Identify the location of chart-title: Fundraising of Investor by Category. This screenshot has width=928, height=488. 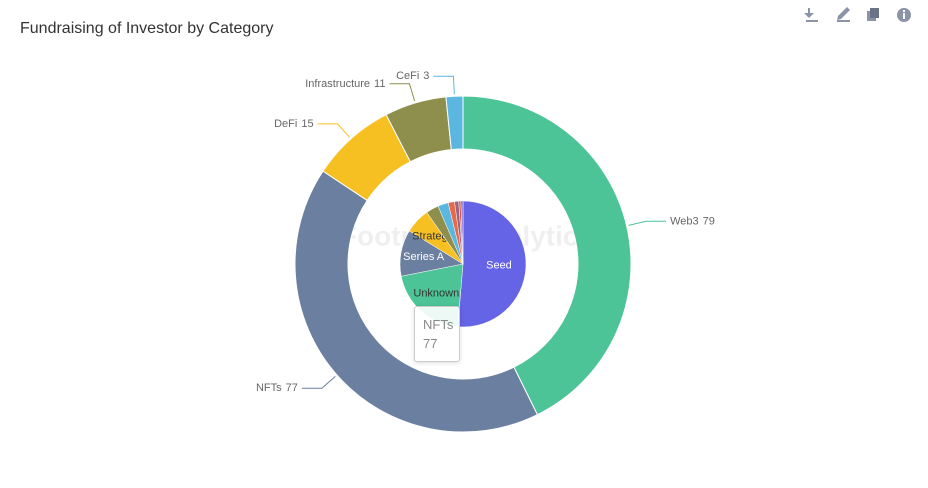
(146, 28).